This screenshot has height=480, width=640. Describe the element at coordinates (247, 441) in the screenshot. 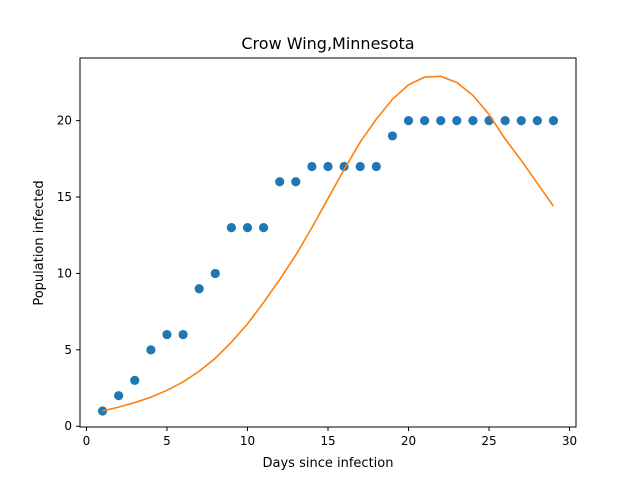

I see `x-tick-label: 10` at that location.